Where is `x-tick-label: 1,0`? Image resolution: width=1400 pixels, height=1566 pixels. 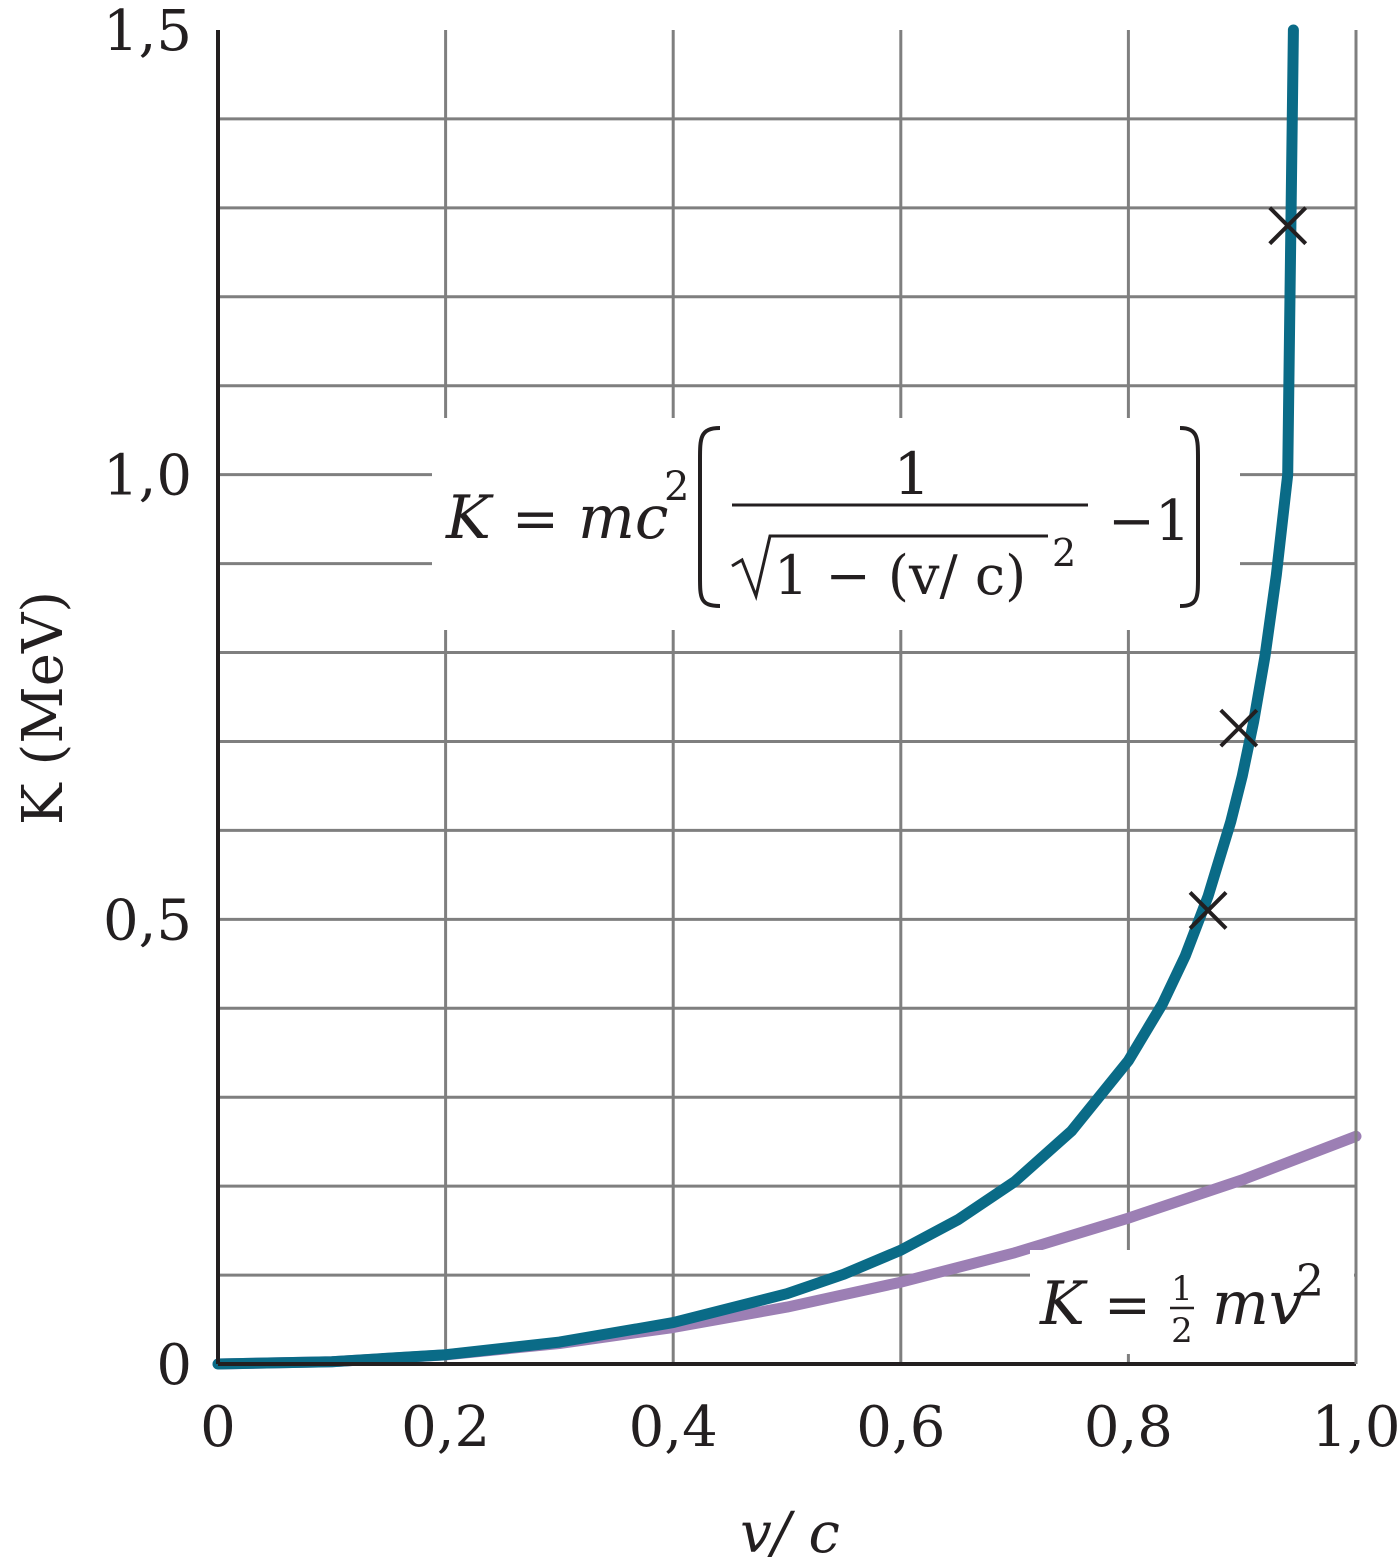 x-tick-label: 1,0 is located at coordinates (1355, 1427).